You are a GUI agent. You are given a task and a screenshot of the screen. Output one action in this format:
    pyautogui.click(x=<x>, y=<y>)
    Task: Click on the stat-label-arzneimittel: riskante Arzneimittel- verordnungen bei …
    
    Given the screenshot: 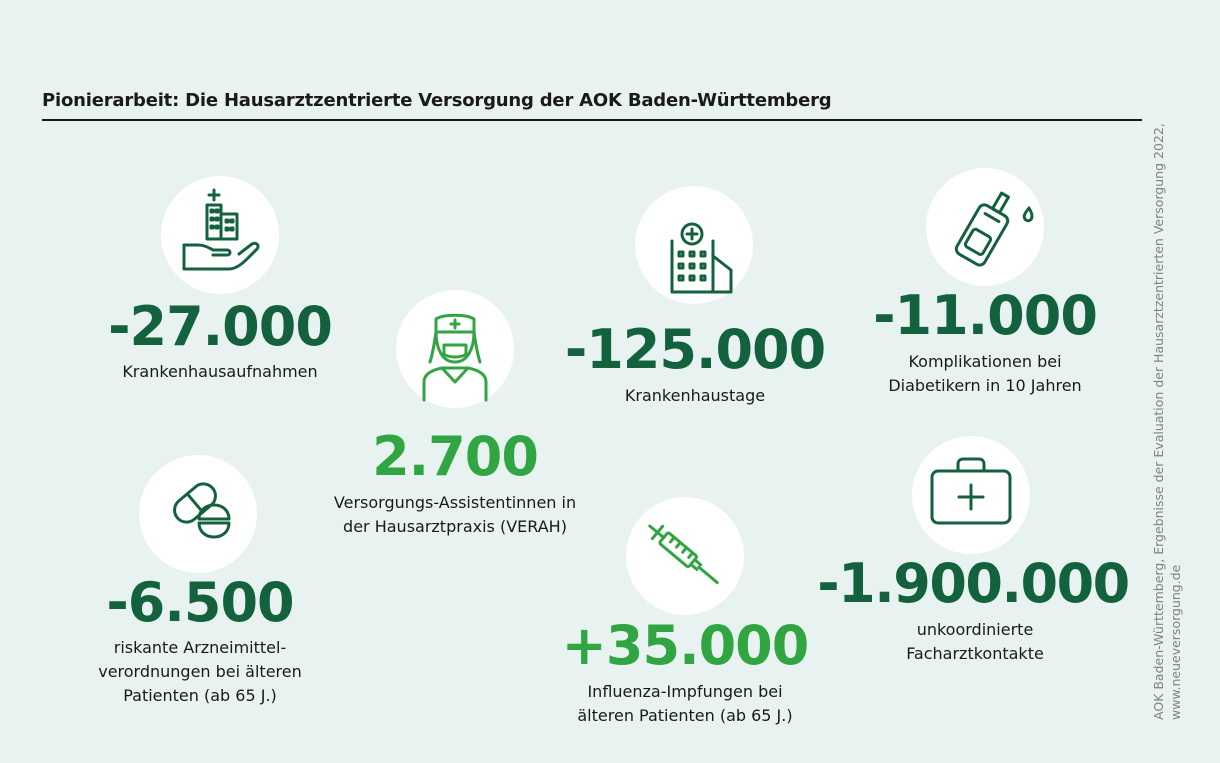 What is the action you would take?
    pyautogui.click(x=200, y=672)
    